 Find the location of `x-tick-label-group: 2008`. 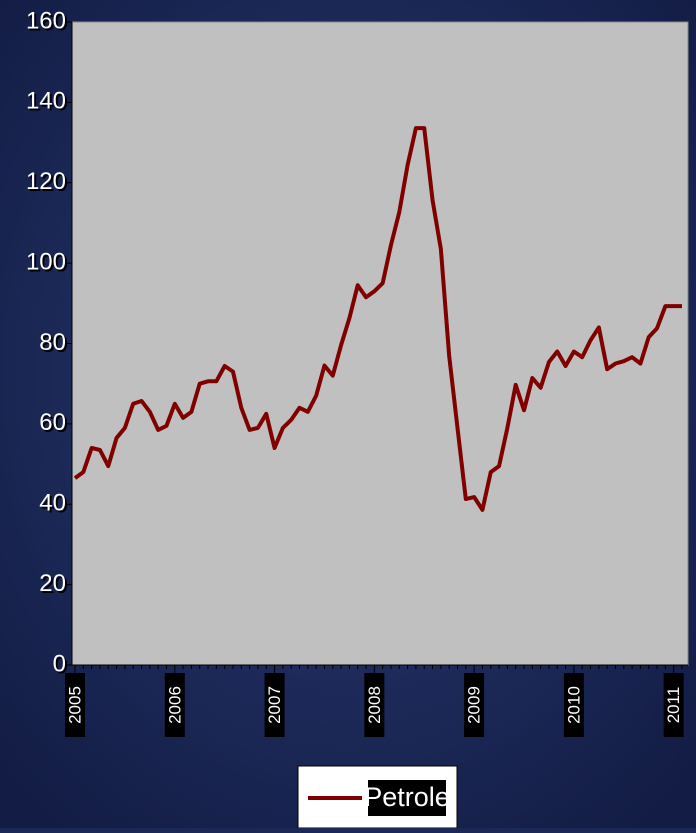

x-tick-label-group: 2008 is located at coordinates (374, 705).